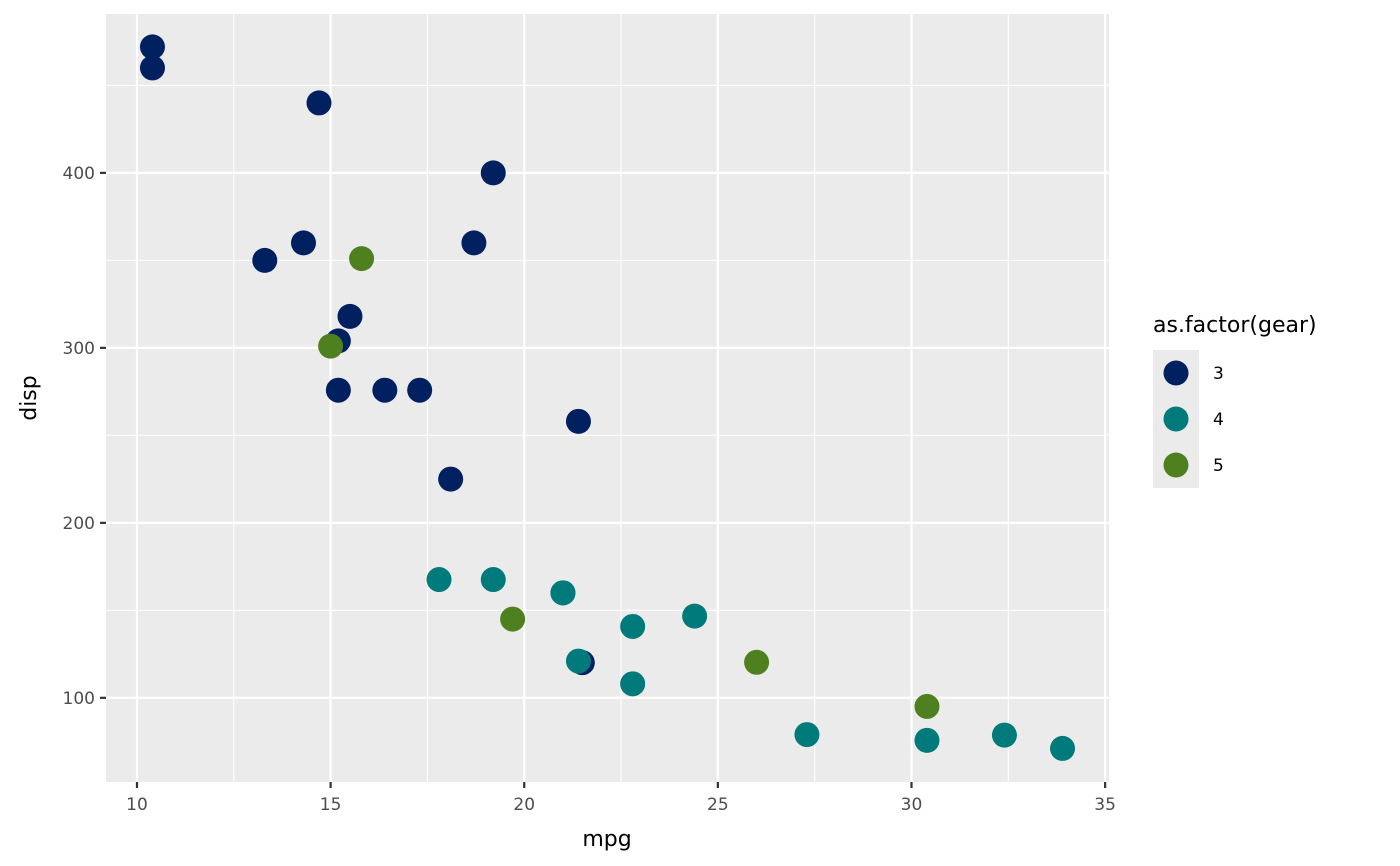 This screenshot has height=866, width=1400. What do you see at coordinates (79, 349) in the screenshot?
I see `y-tick-label: 300` at bounding box center [79, 349].